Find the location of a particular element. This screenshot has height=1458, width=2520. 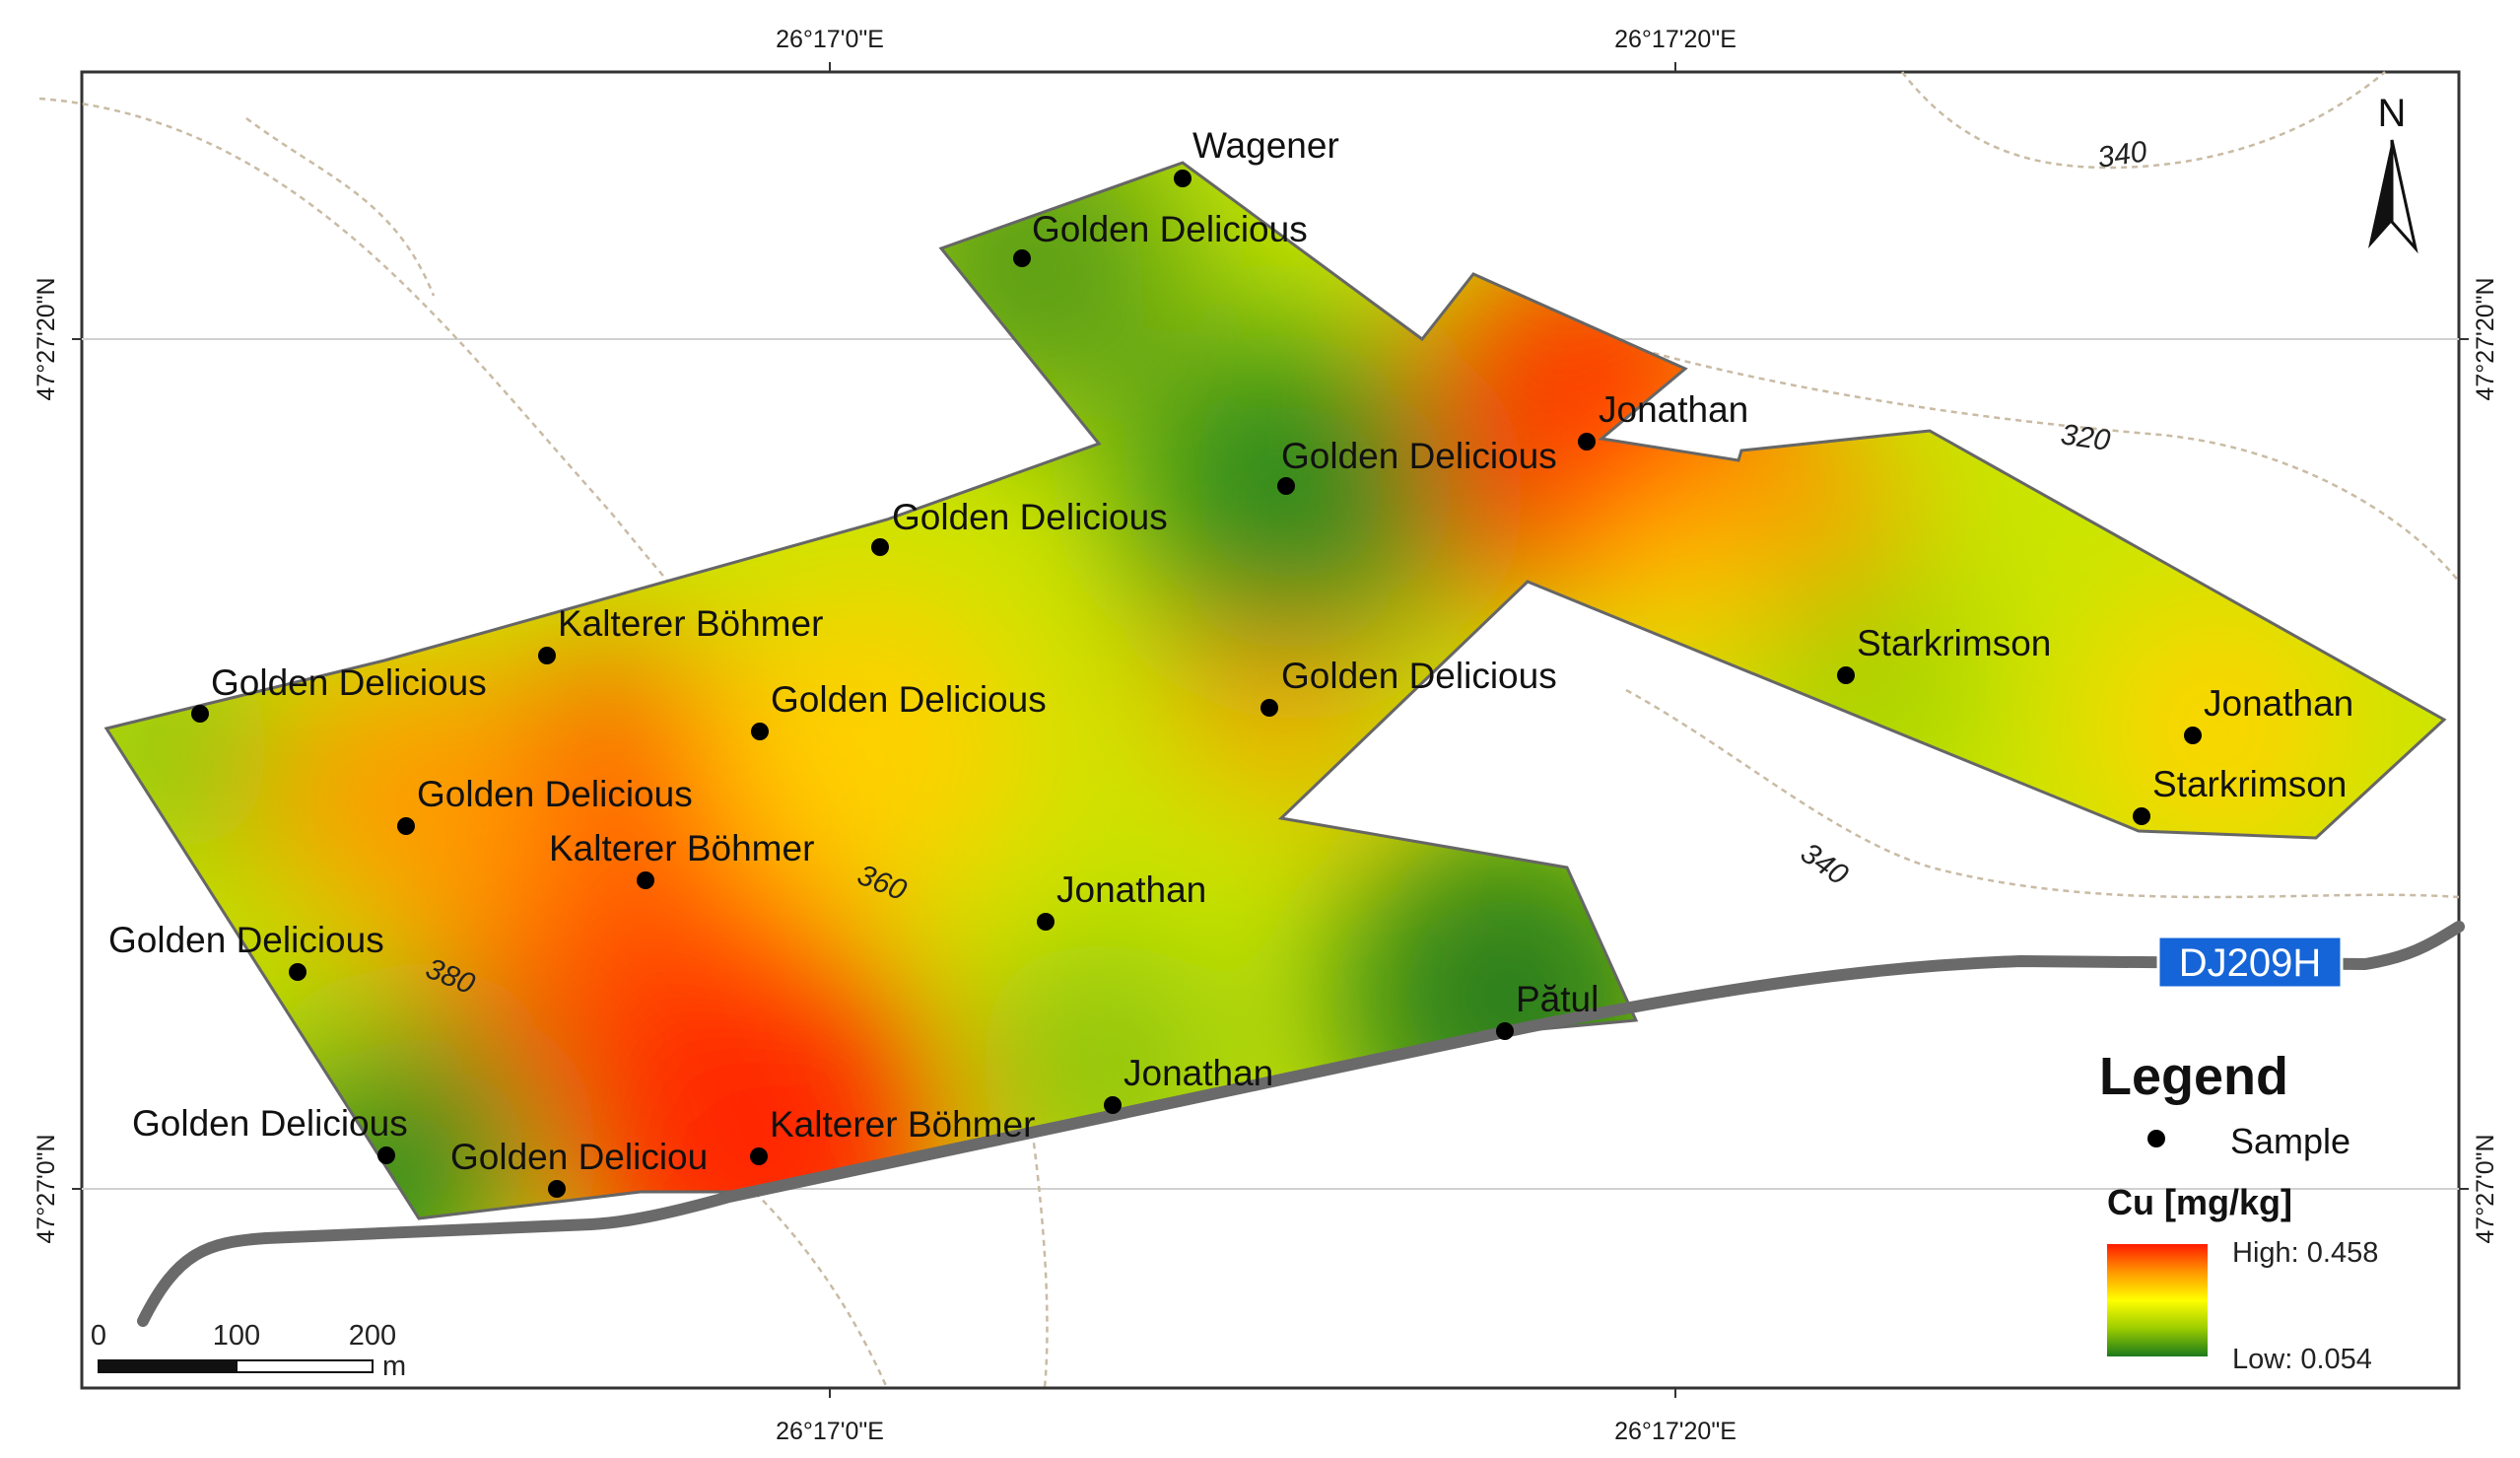

svg-text: Golden Deliciou is located at coordinates (579, 1157).